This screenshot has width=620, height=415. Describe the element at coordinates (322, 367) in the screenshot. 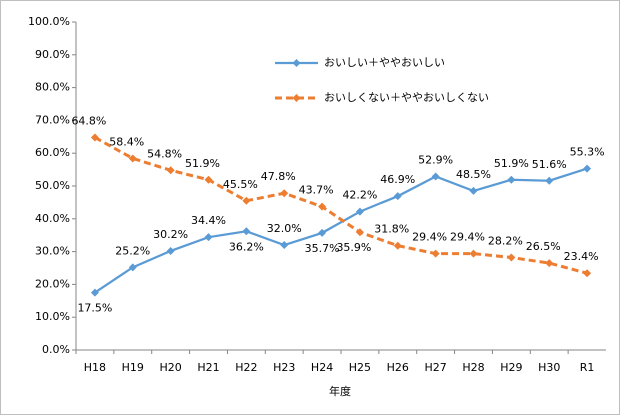

I see `x-tick-label: H24` at that location.